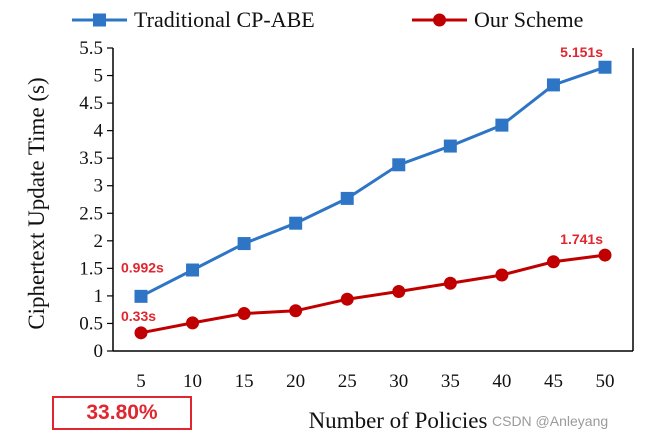 The height and width of the screenshot is (442, 658). I want to click on y-tick-label: 0.5, so click(91, 323).